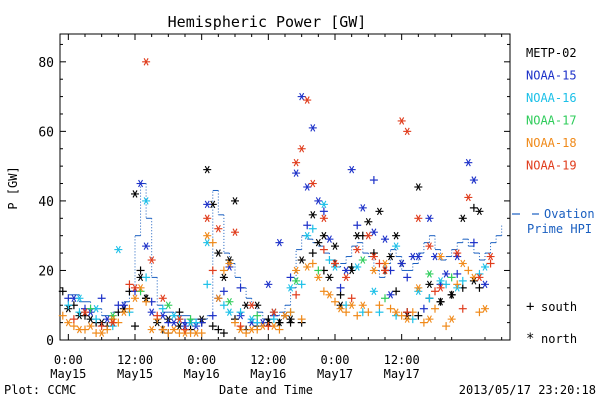  What do you see at coordinates (530, 307) in the screenshot?
I see `south-marker-symbol: +` at bounding box center [530, 307].